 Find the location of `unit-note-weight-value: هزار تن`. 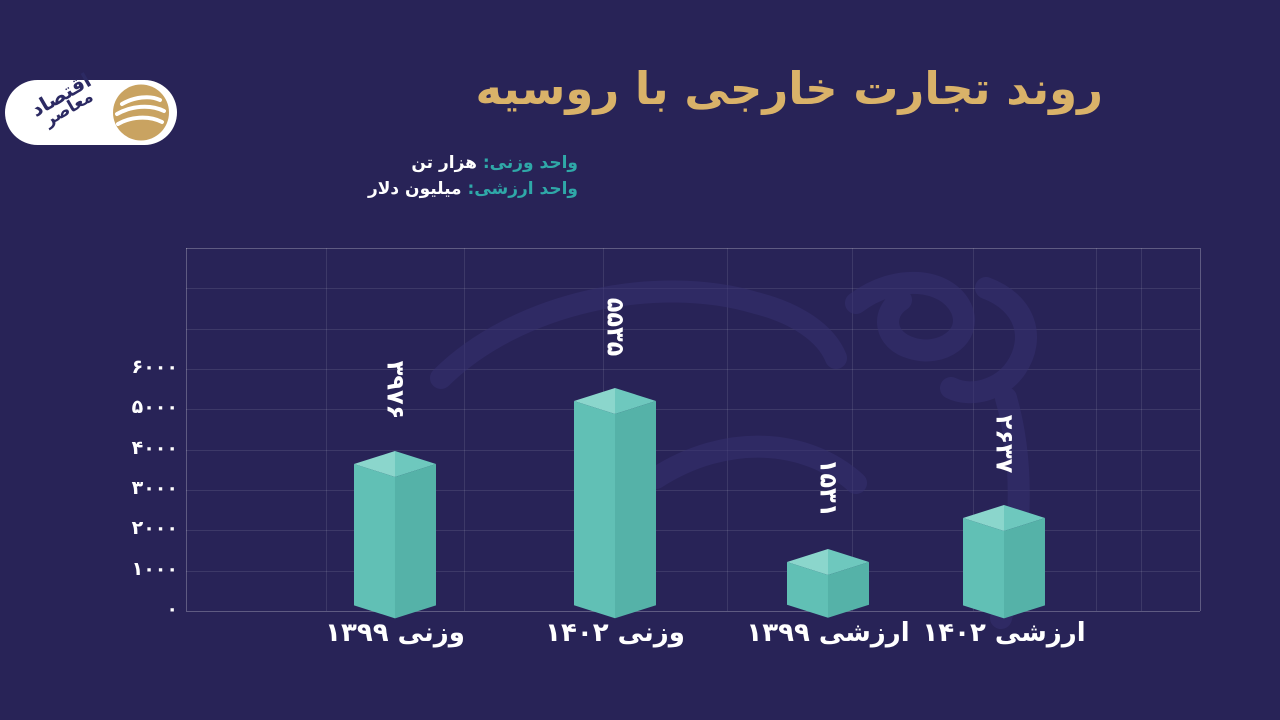

unit-note-weight-value: هزار تن is located at coordinates (444, 163).